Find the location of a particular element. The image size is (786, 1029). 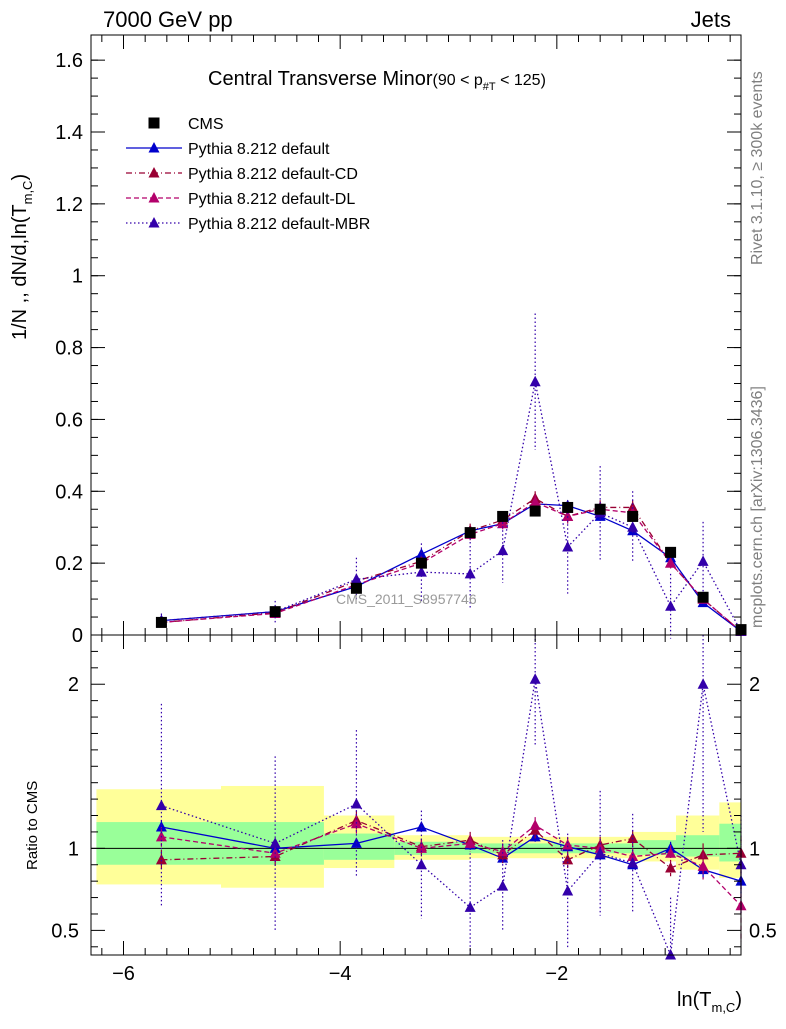

ratio-ylabel: Ratio to CMS is located at coordinates (32, 825).